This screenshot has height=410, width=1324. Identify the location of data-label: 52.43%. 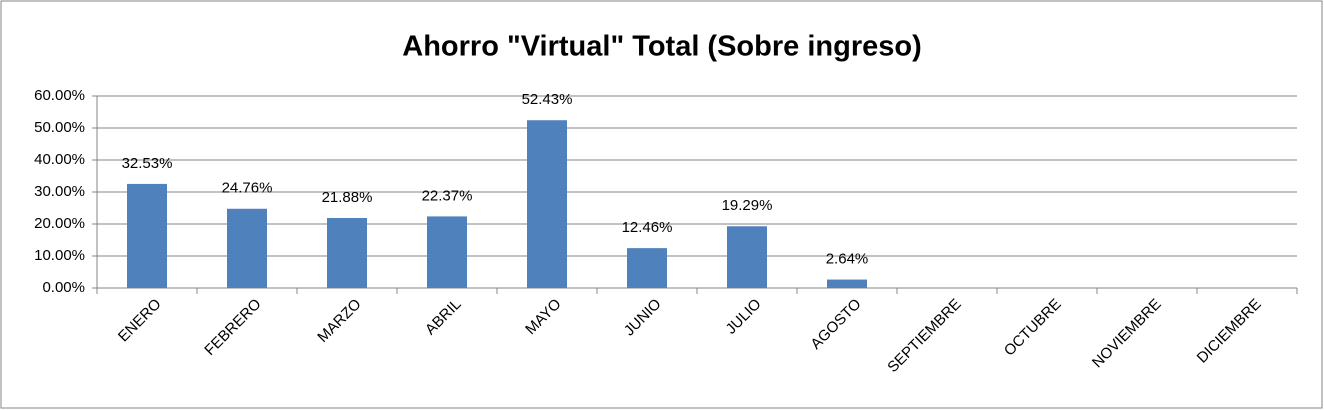
(547, 99).